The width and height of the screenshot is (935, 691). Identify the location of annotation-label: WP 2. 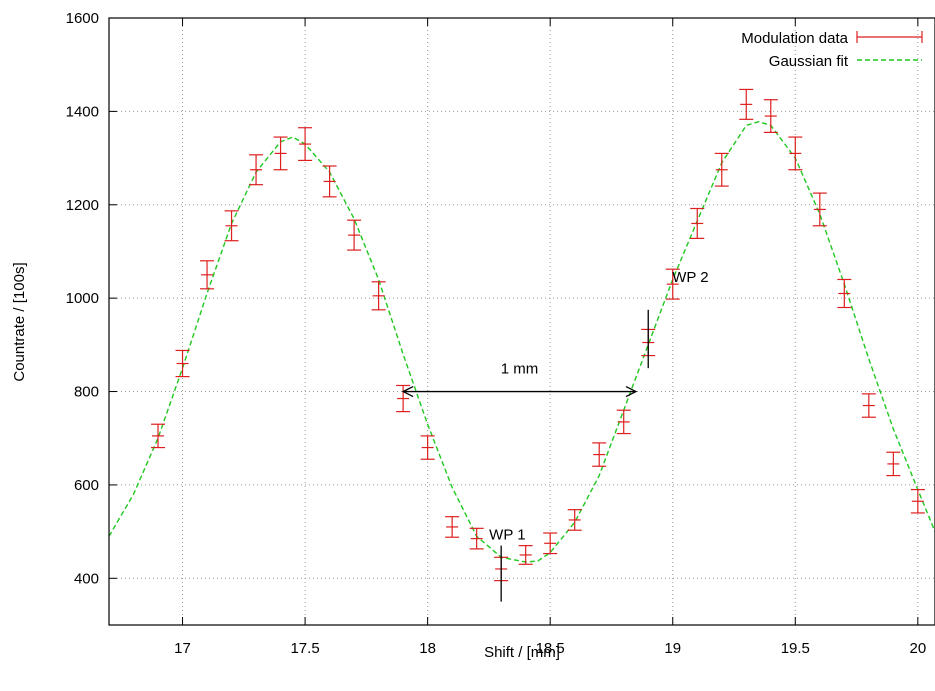
(690, 277).